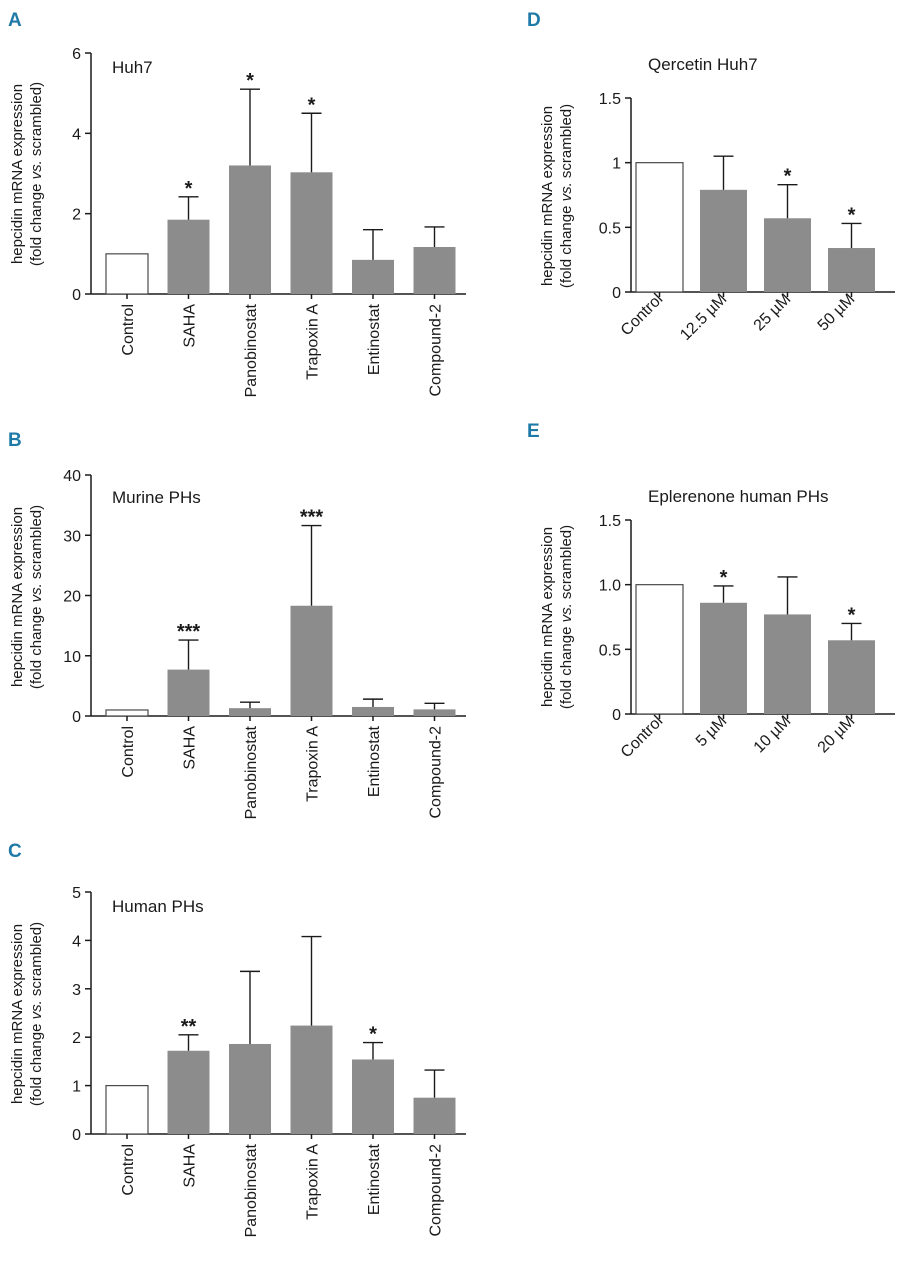 The image size is (915, 1280). Describe the element at coordinates (76, 941) in the screenshot. I see `panel-c-y-tick-label: 4` at that location.